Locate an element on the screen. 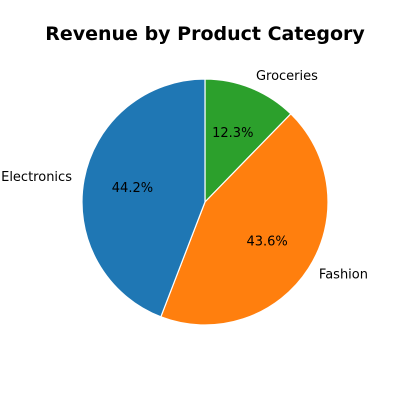 The image size is (400, 400). slice-label-electronics: Electronics is located at coordinates (36, 177).